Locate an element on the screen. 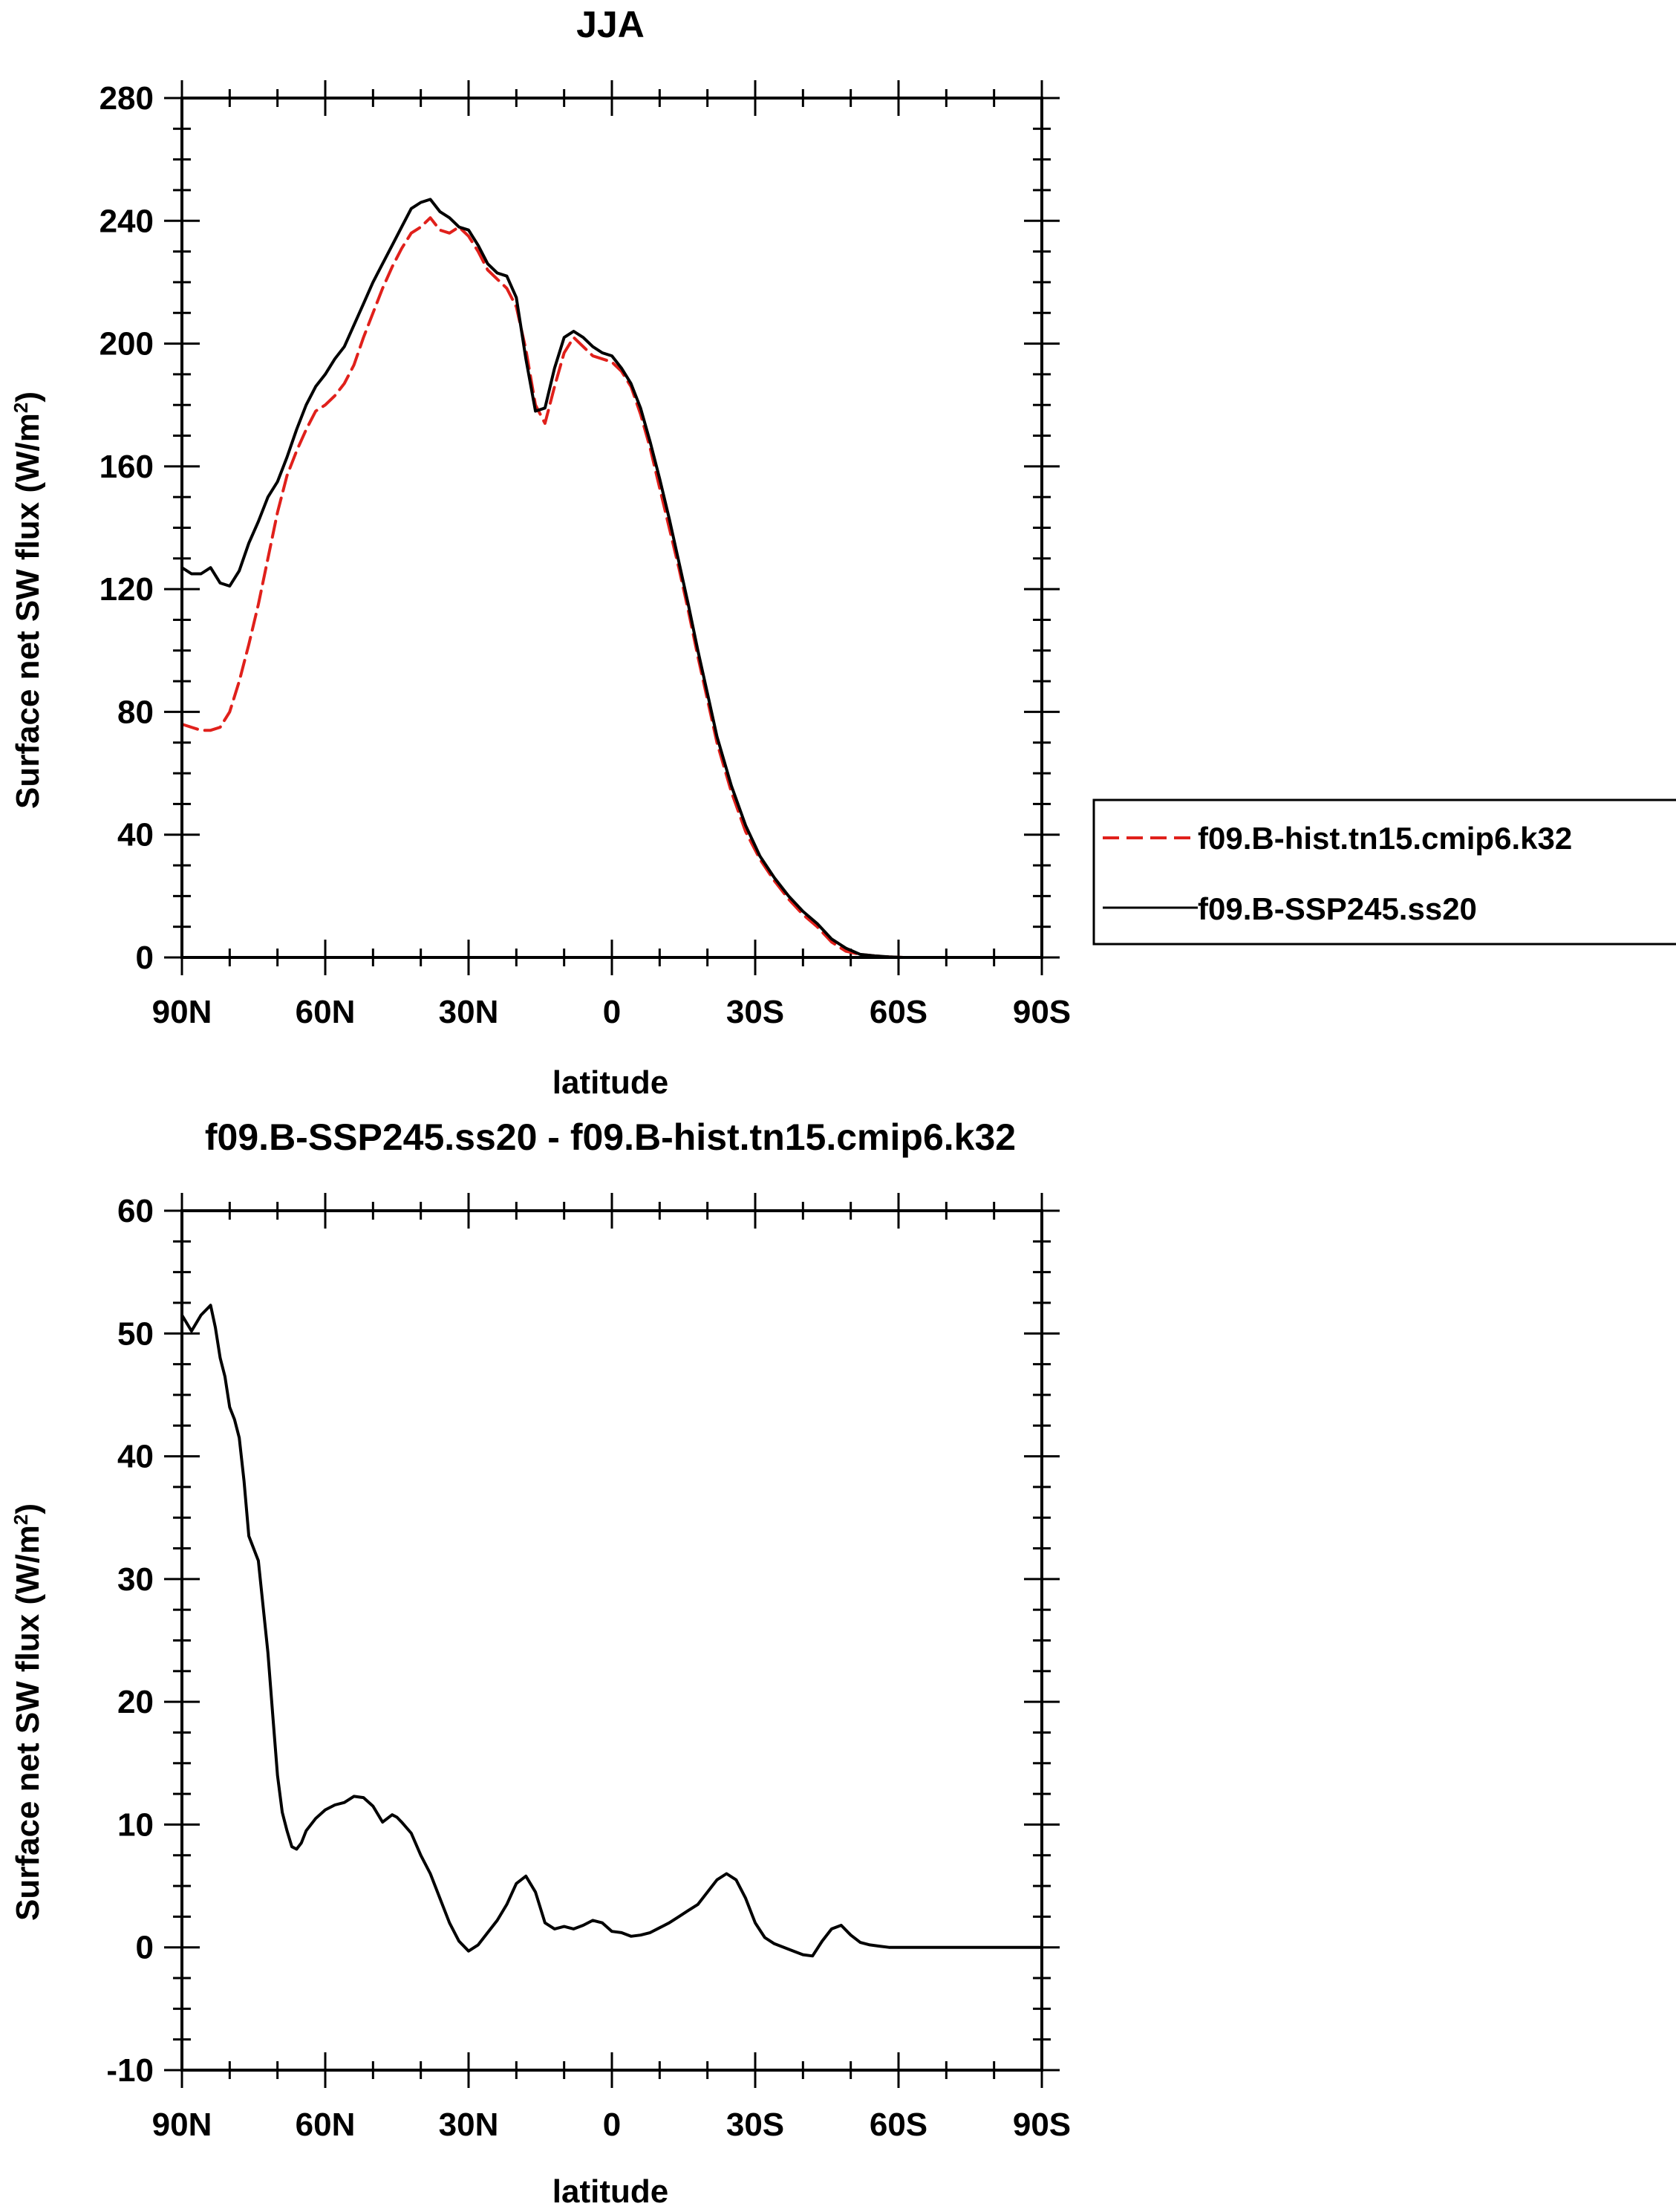 This screenshot has height=2212, width=1676. bottom-ytick-label: 10 is located at coordinates (135, 1824).